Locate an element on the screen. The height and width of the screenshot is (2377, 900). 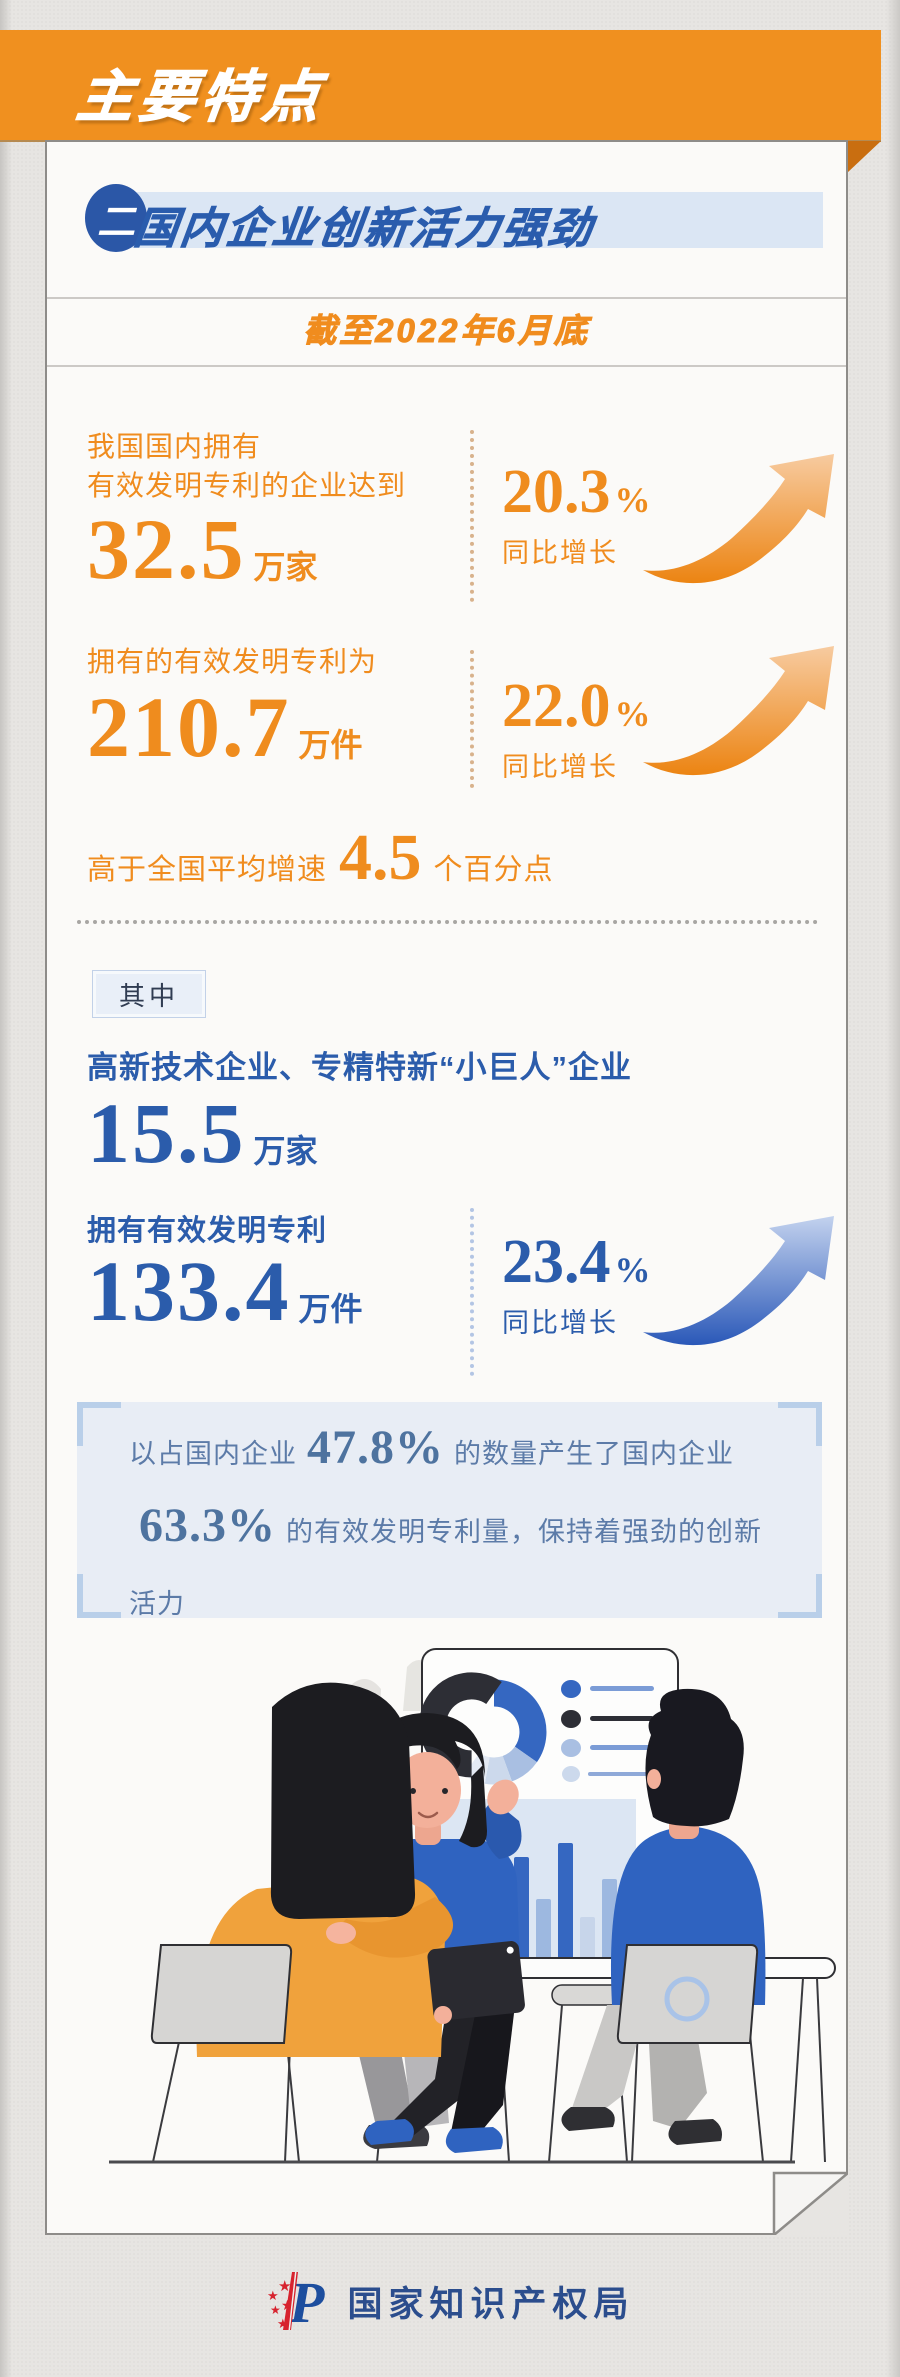
stat1-description: 我国国内拥有 有效发明专利的企业达到 is located at coordinates (246, 466).